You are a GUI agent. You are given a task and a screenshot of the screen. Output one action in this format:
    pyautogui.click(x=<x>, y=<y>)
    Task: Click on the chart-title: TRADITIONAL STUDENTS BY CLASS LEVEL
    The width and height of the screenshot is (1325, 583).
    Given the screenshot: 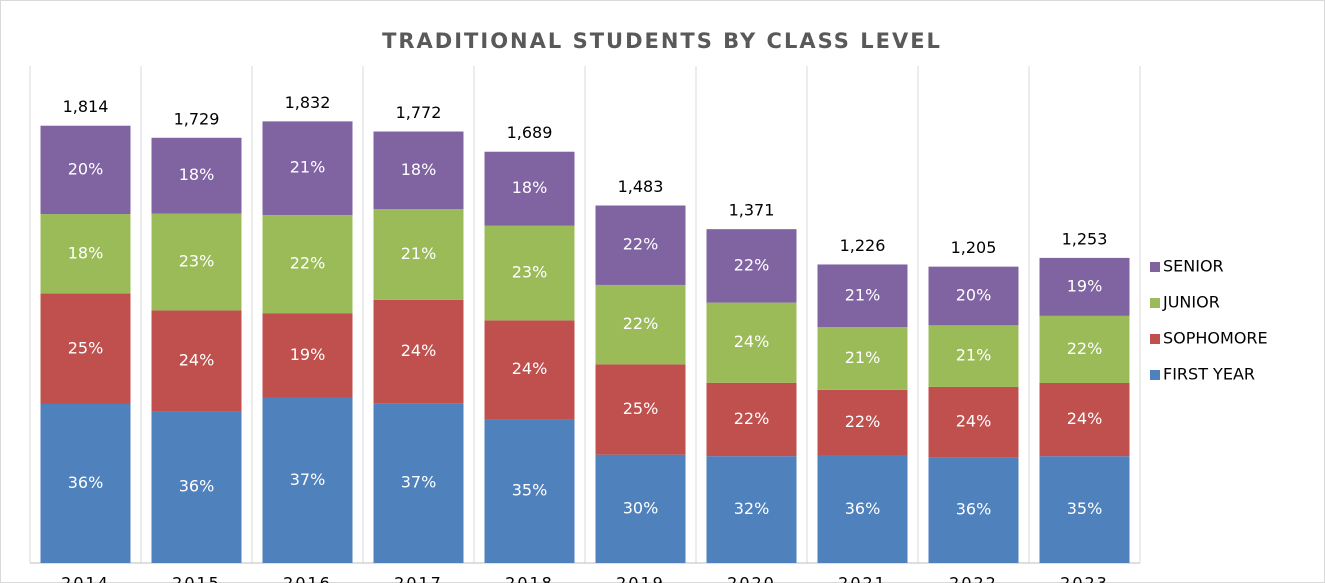 What is the action you would take?
    pyautogui.click(x=662, y=41)
    